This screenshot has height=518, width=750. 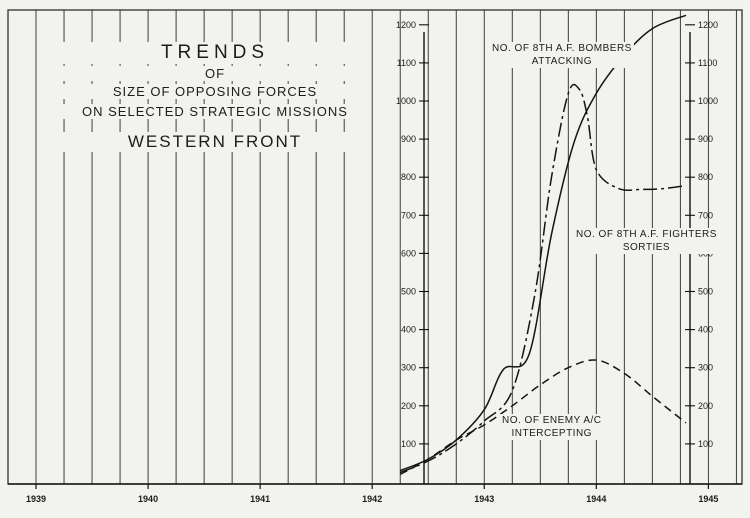 I want to click on x-tick-label: 1943, so click(x=484, y=499).